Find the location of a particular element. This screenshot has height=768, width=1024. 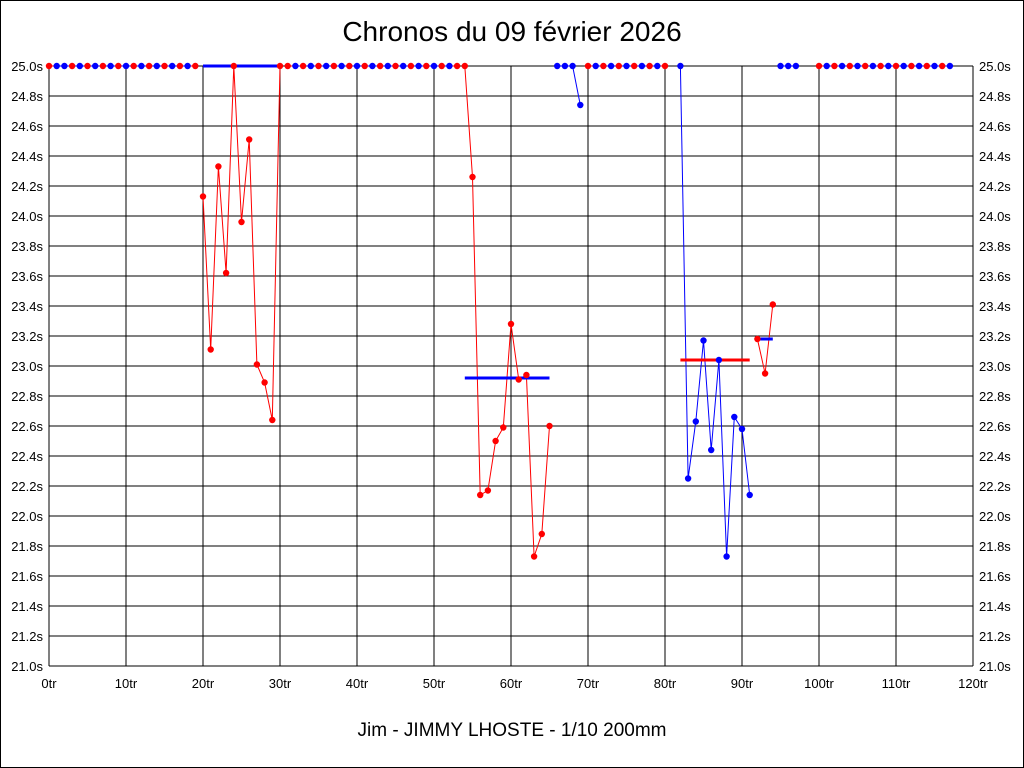

y-tick-label-right: 21.4s is located at coordinates (995, 606).